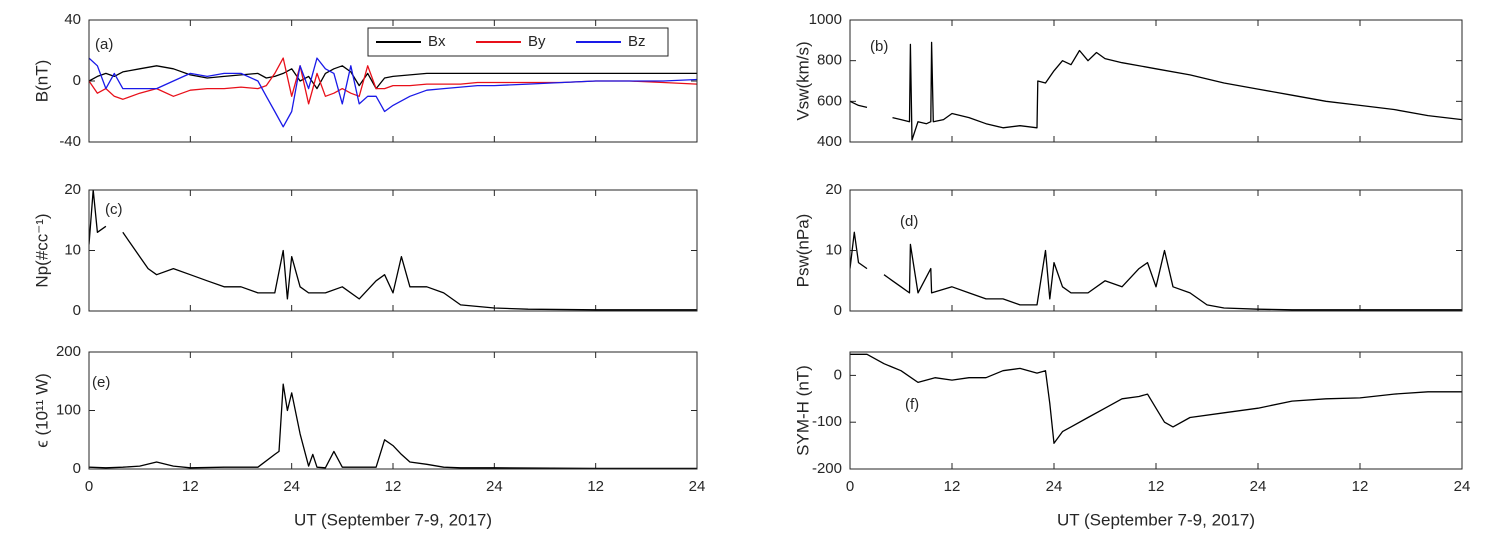  What do you see at coordinates (70, 141) in the screenshot?
I see `y-tick-label: -40` at bounding box center [70, 141].